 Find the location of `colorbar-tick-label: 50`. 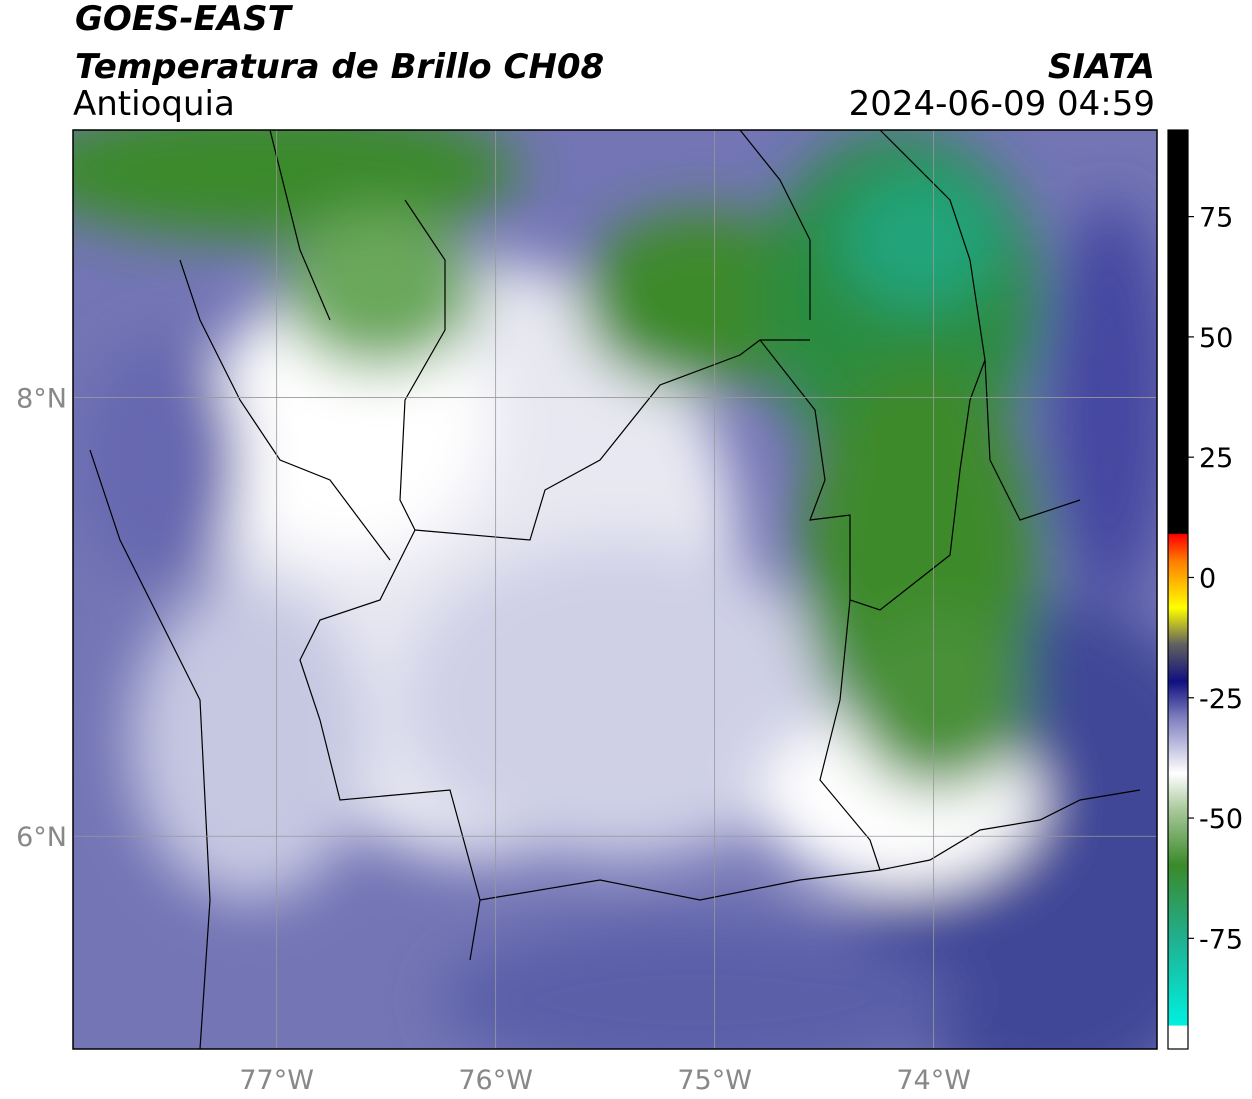

colorbar-tick-label: 50 is located at coordinates (1216, 338).